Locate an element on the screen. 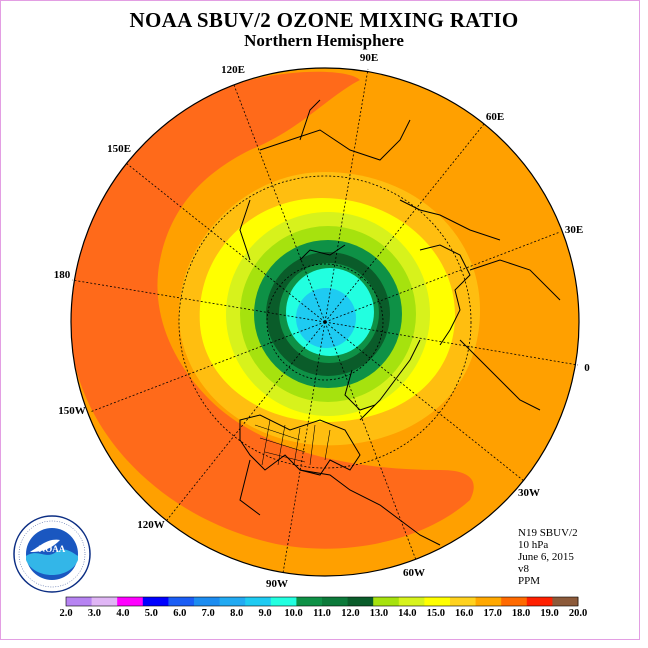 This screenshot has width=648, height=648. colorbar-label: 17.0 is located at coordinates (492, 613).